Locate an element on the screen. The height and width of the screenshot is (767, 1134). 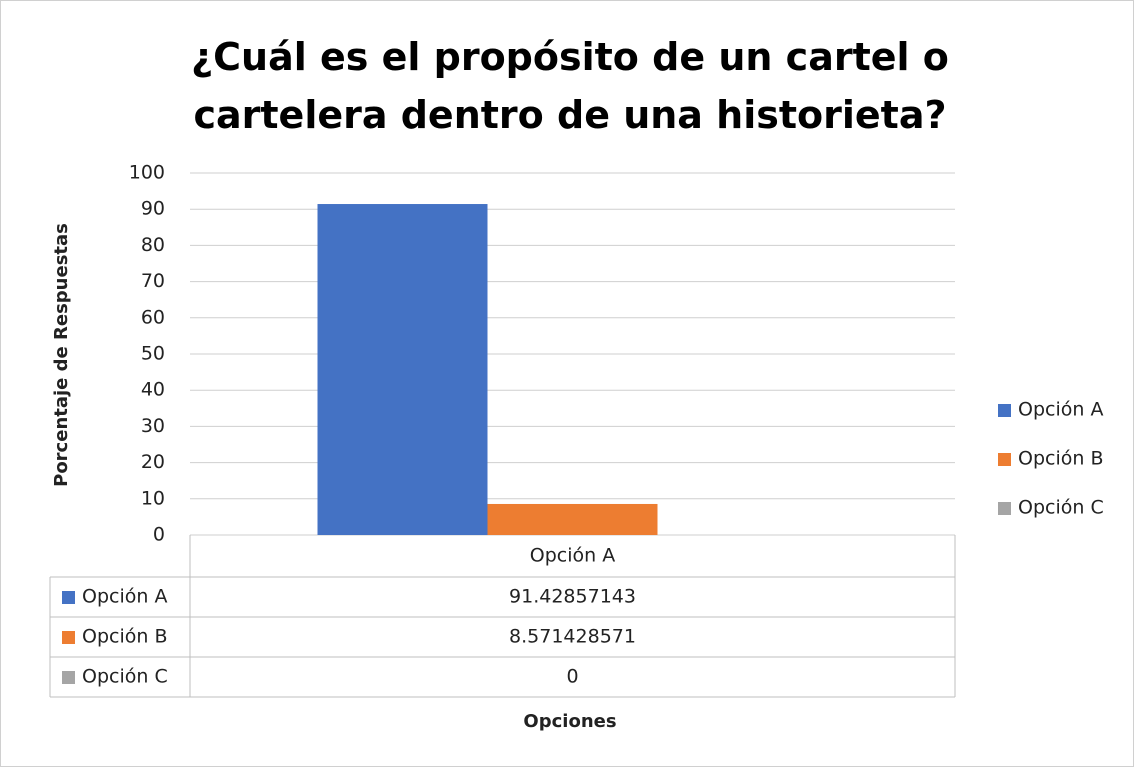
legend-label: Opción B is located at coordinates (1060, 459).